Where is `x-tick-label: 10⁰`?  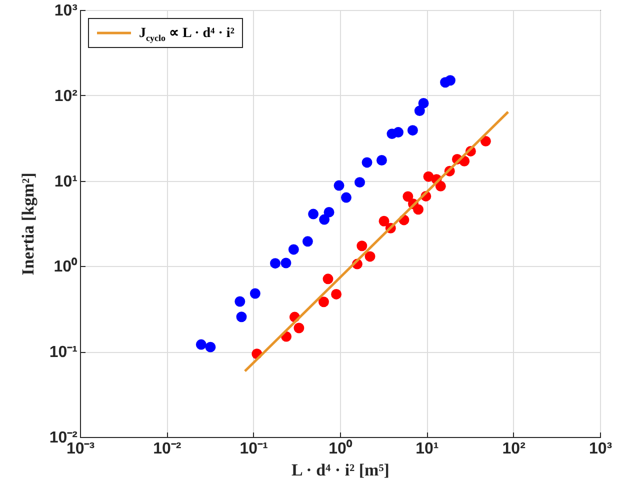
x-tick-label: 10⁰ is located at coordinates (340, 449).